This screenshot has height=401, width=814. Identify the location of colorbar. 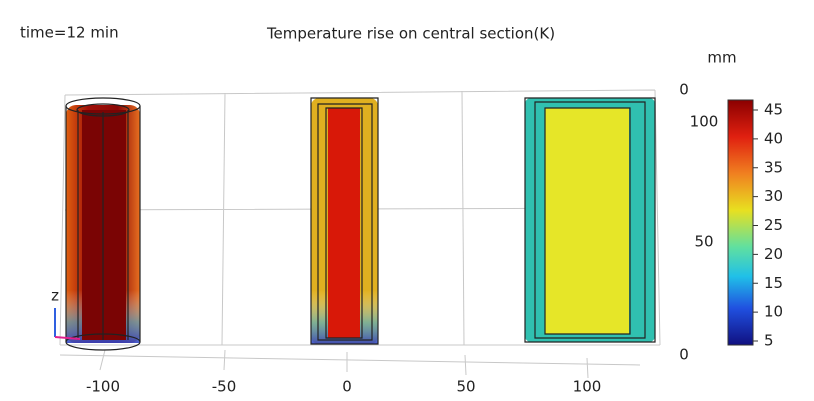
(740, 222).